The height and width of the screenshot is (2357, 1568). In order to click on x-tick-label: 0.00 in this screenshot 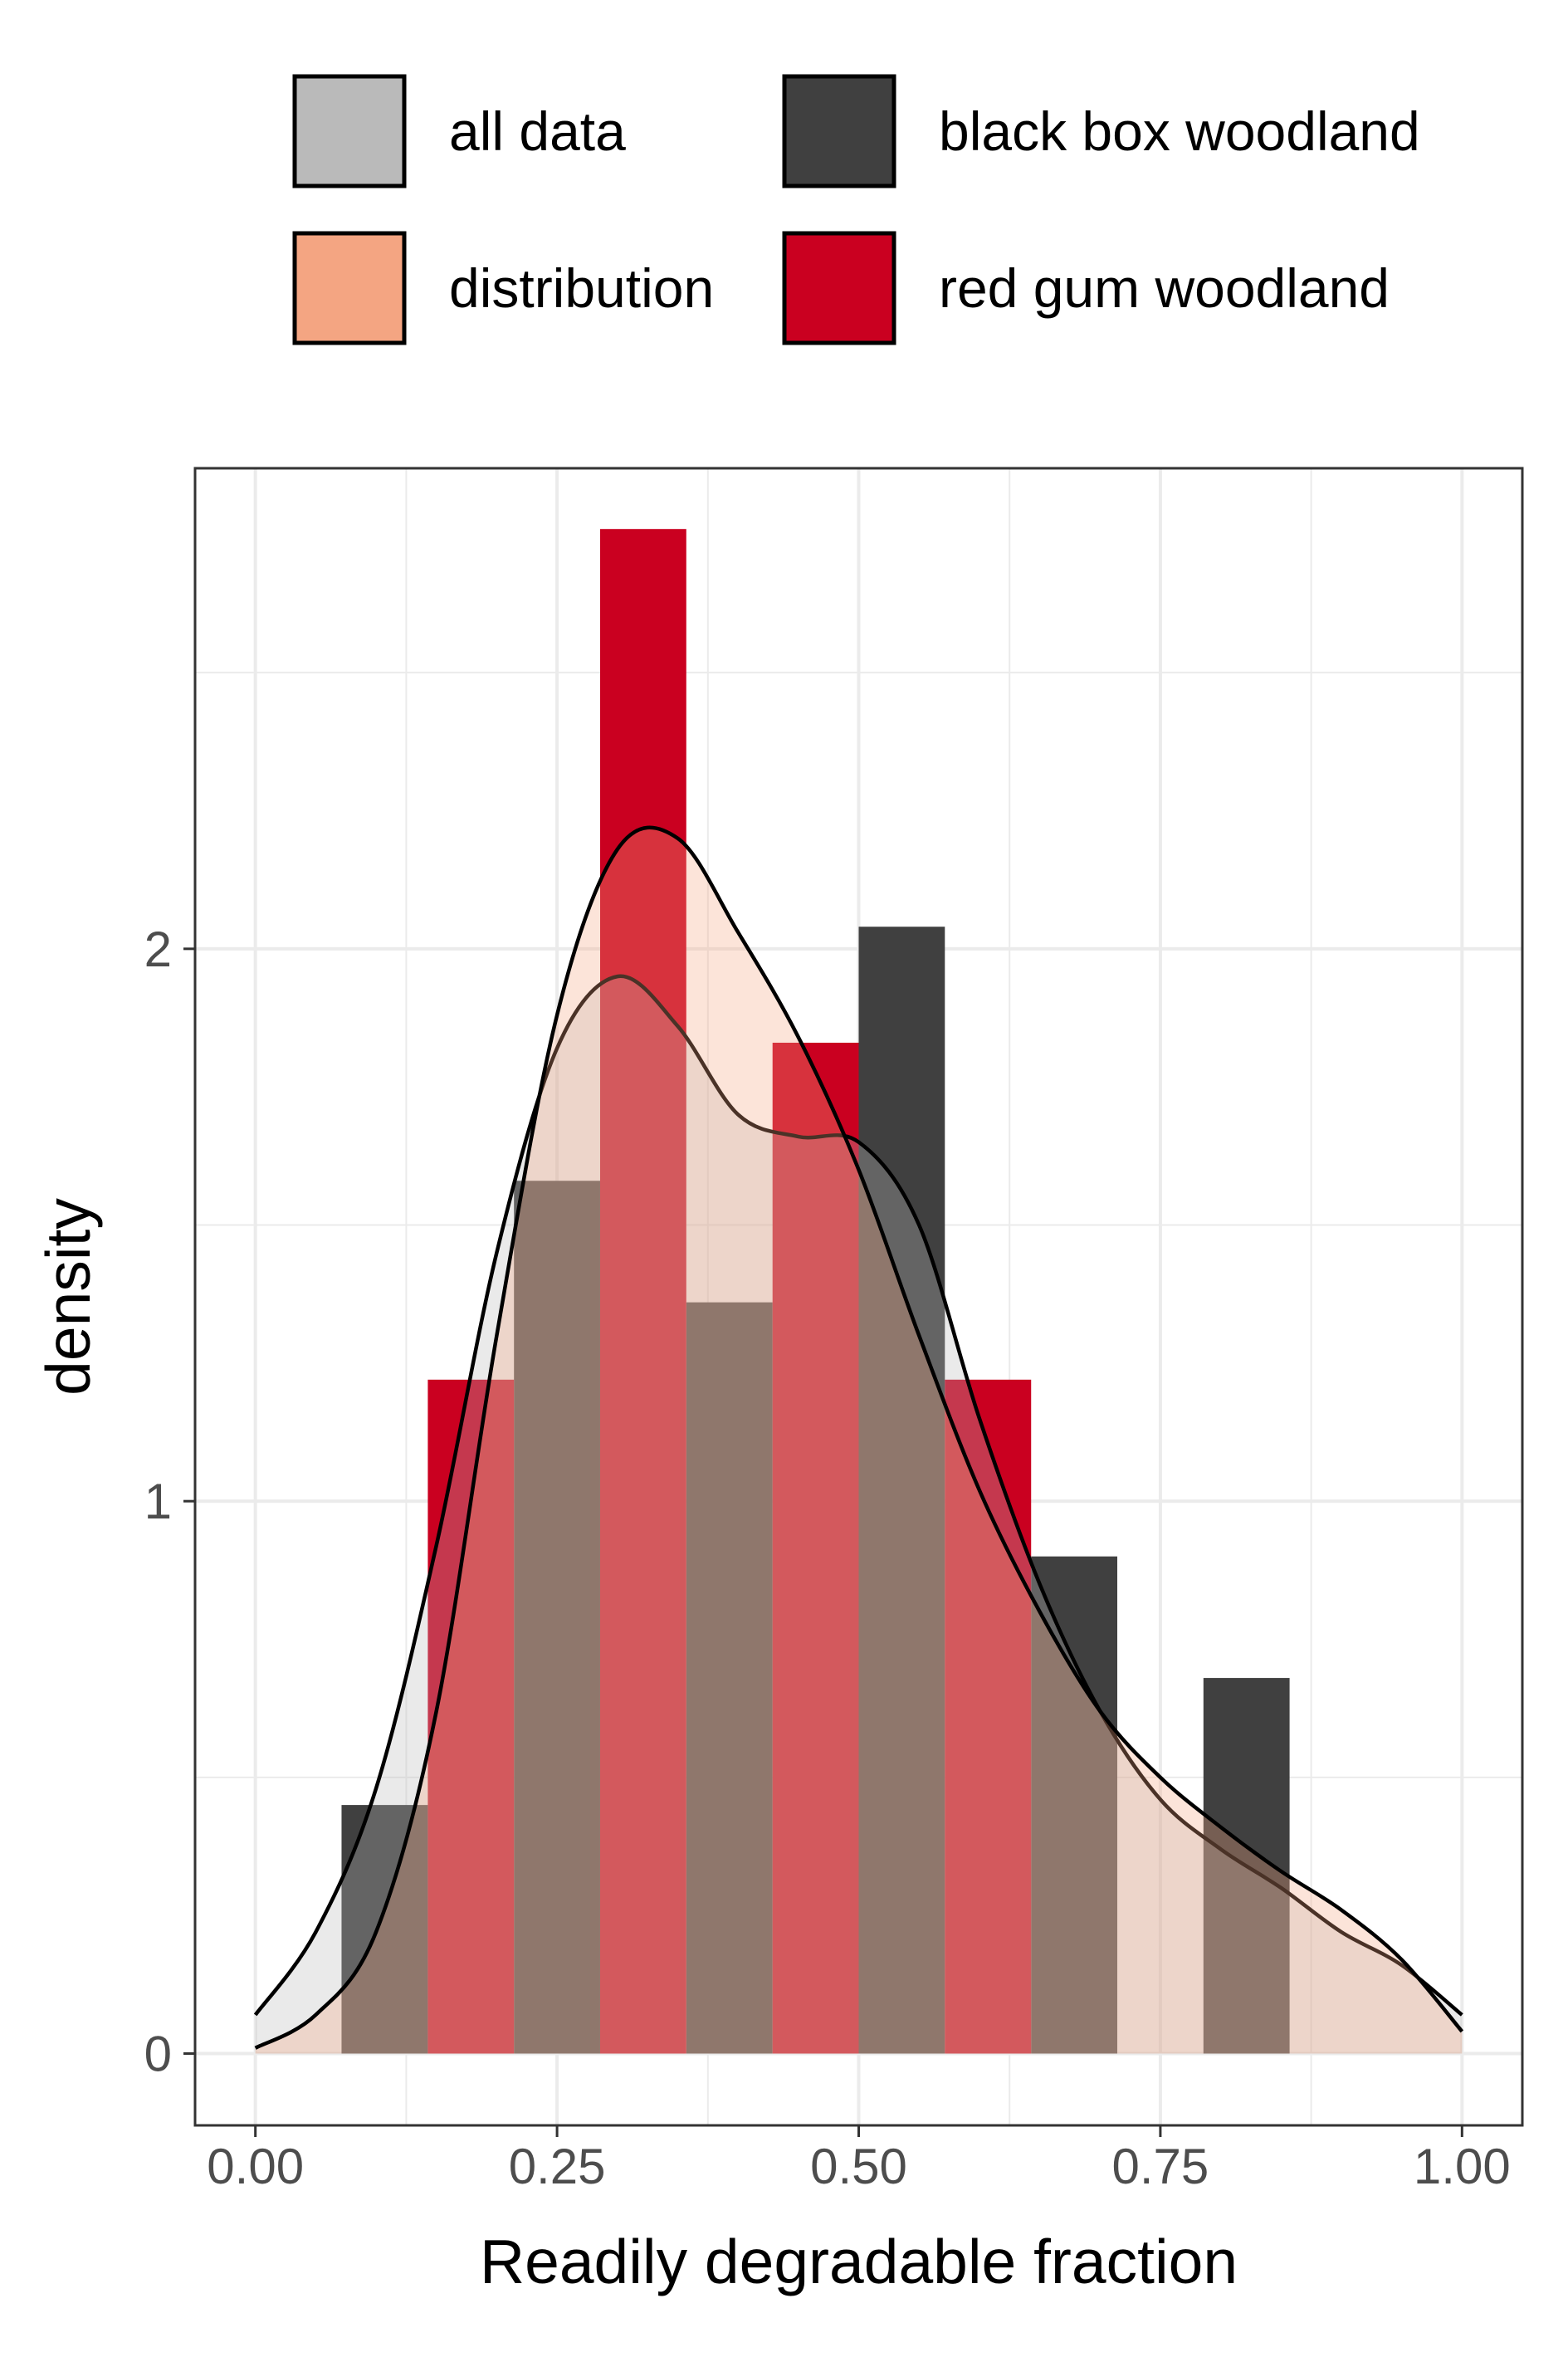, I will do `click(256, 2166)`.